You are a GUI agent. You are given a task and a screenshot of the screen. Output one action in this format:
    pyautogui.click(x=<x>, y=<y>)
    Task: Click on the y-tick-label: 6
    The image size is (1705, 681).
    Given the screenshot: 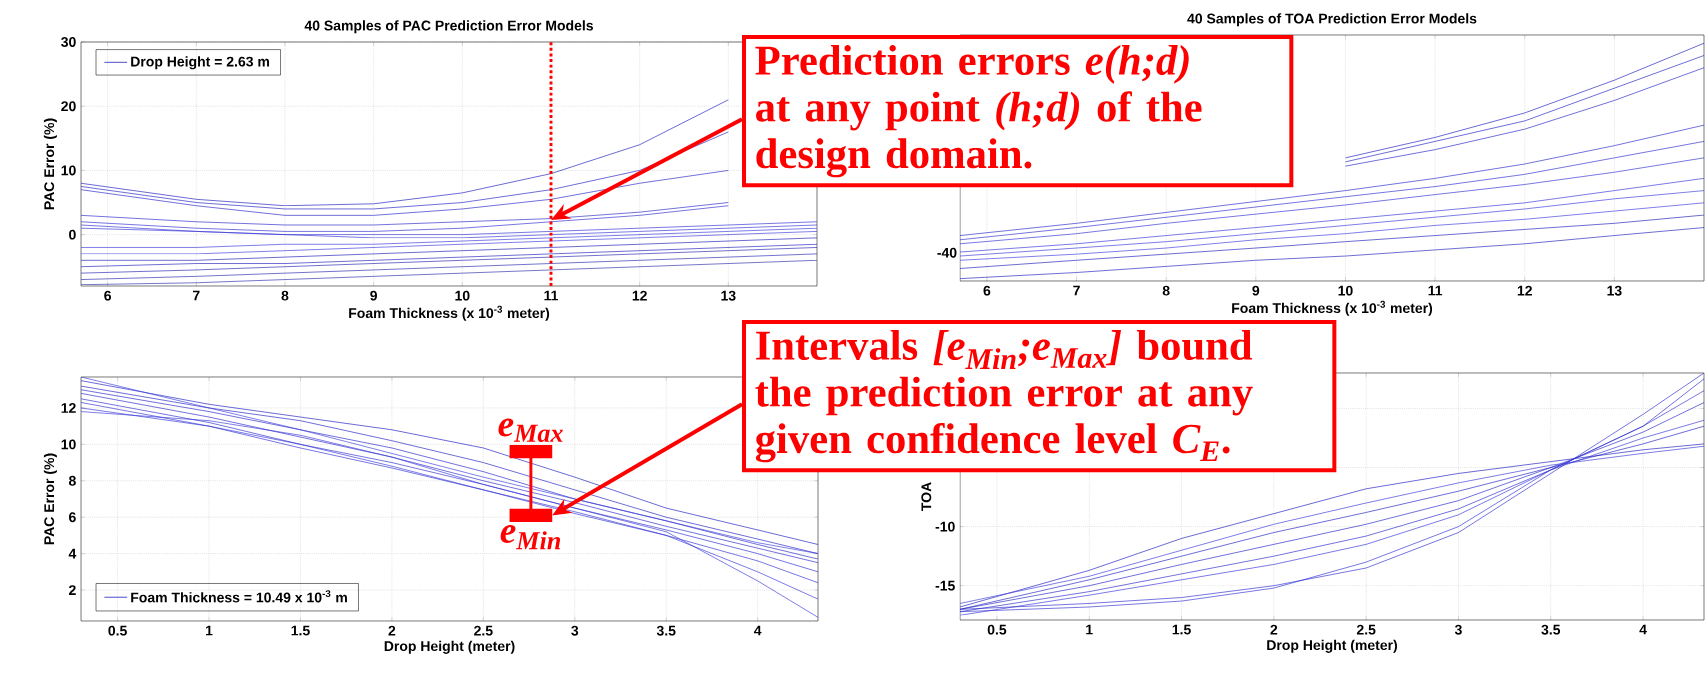 What is the action you would take?
    pyautogui.click(x=72, y=517)
    